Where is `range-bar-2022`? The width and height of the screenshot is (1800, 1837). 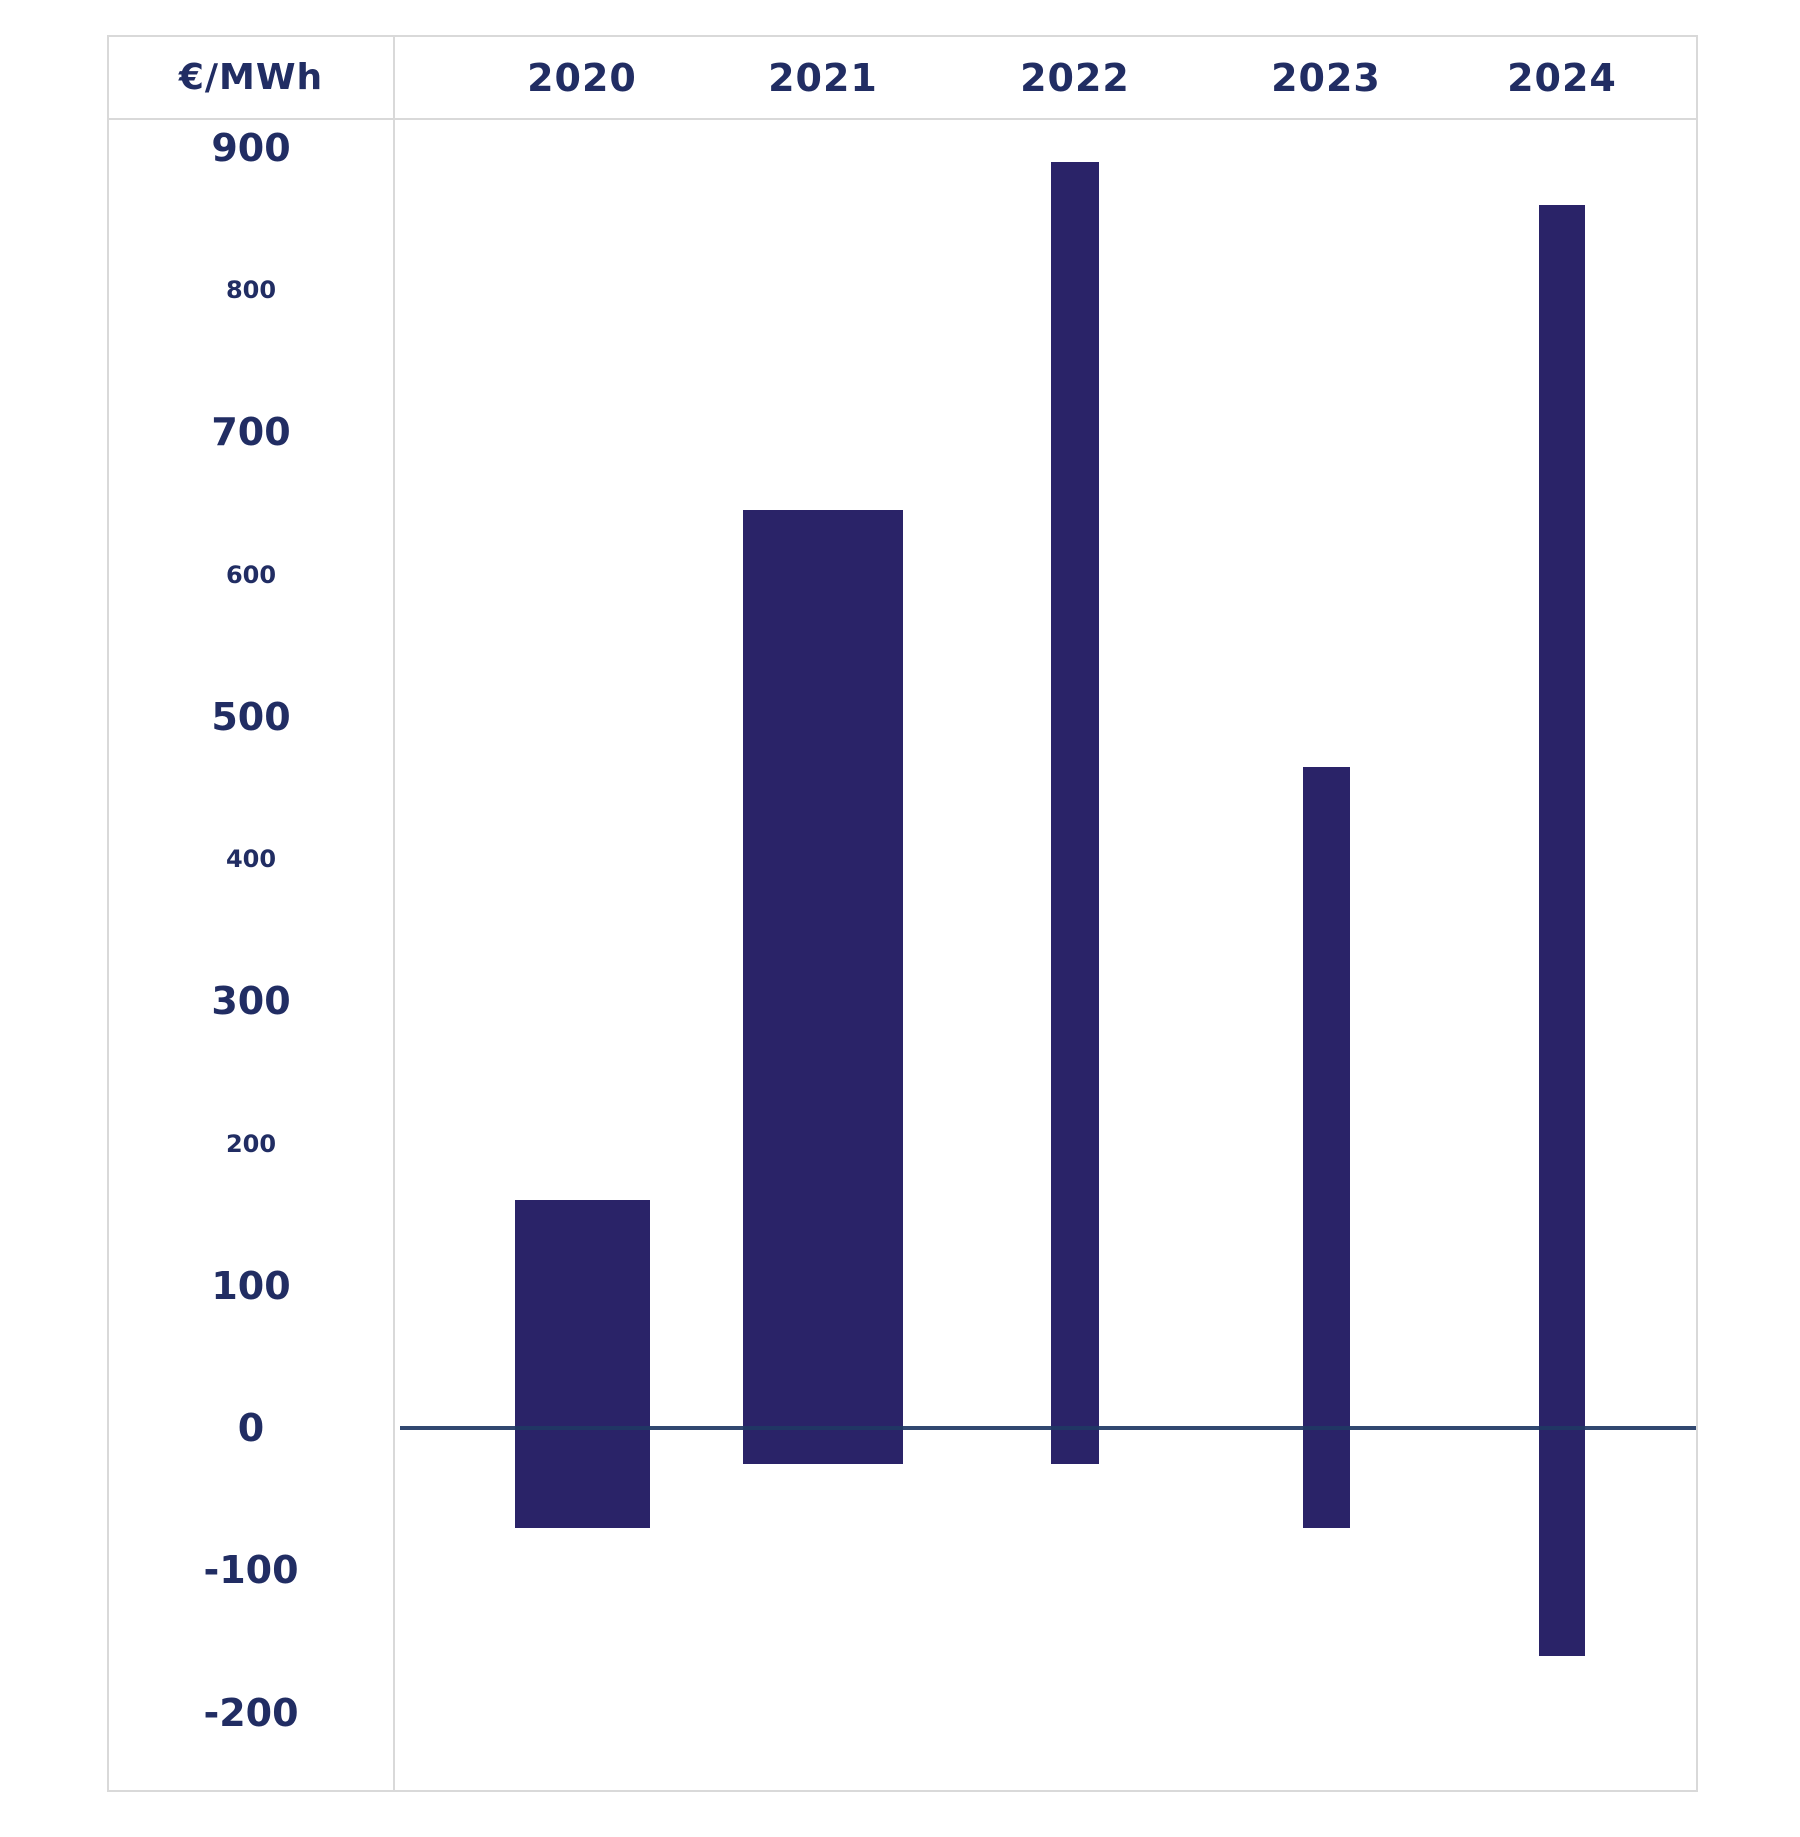
range-bar-2022 is located at coordinates (1075, 812).